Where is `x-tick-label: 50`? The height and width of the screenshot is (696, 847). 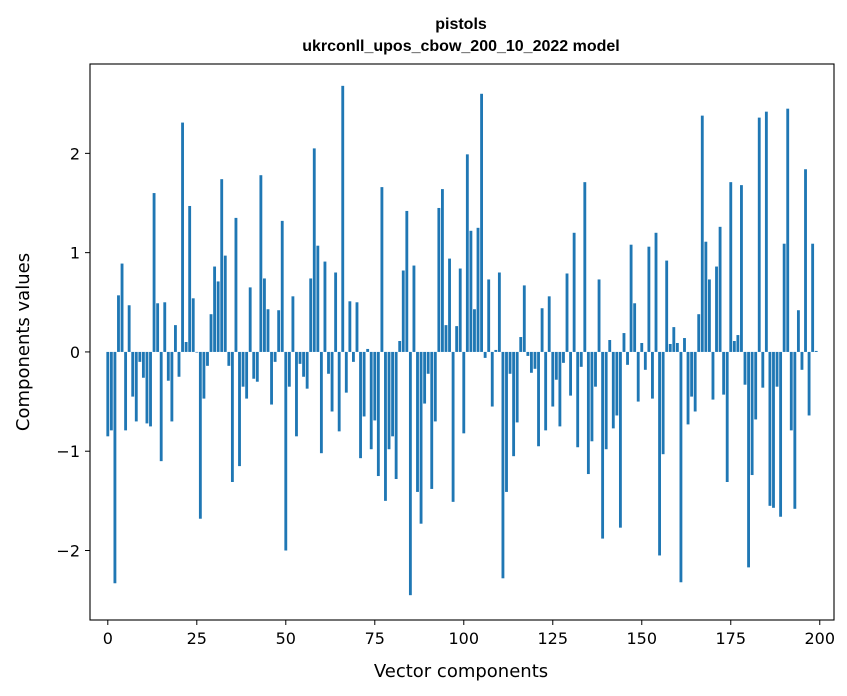
x-tick-label: 50 is located at coordinates (286, 638).